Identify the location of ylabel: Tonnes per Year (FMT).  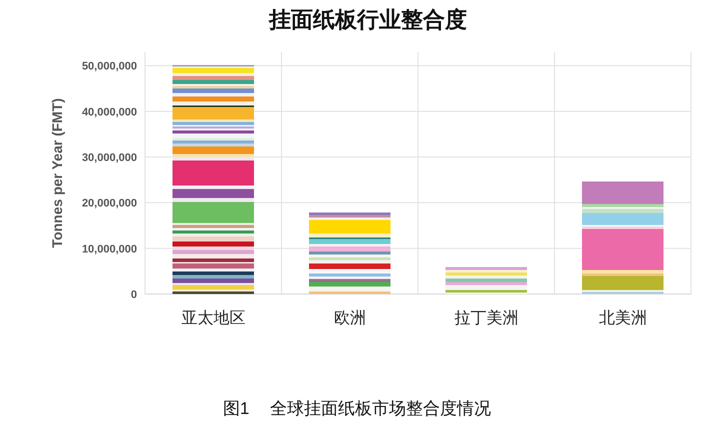
(57, 173).